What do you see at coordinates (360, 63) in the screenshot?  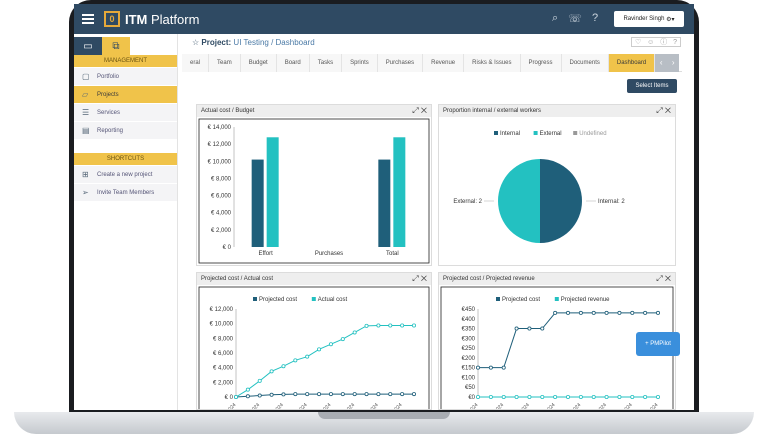 I see `tab-sprints: Sprints` at bounding box center [360, 63].